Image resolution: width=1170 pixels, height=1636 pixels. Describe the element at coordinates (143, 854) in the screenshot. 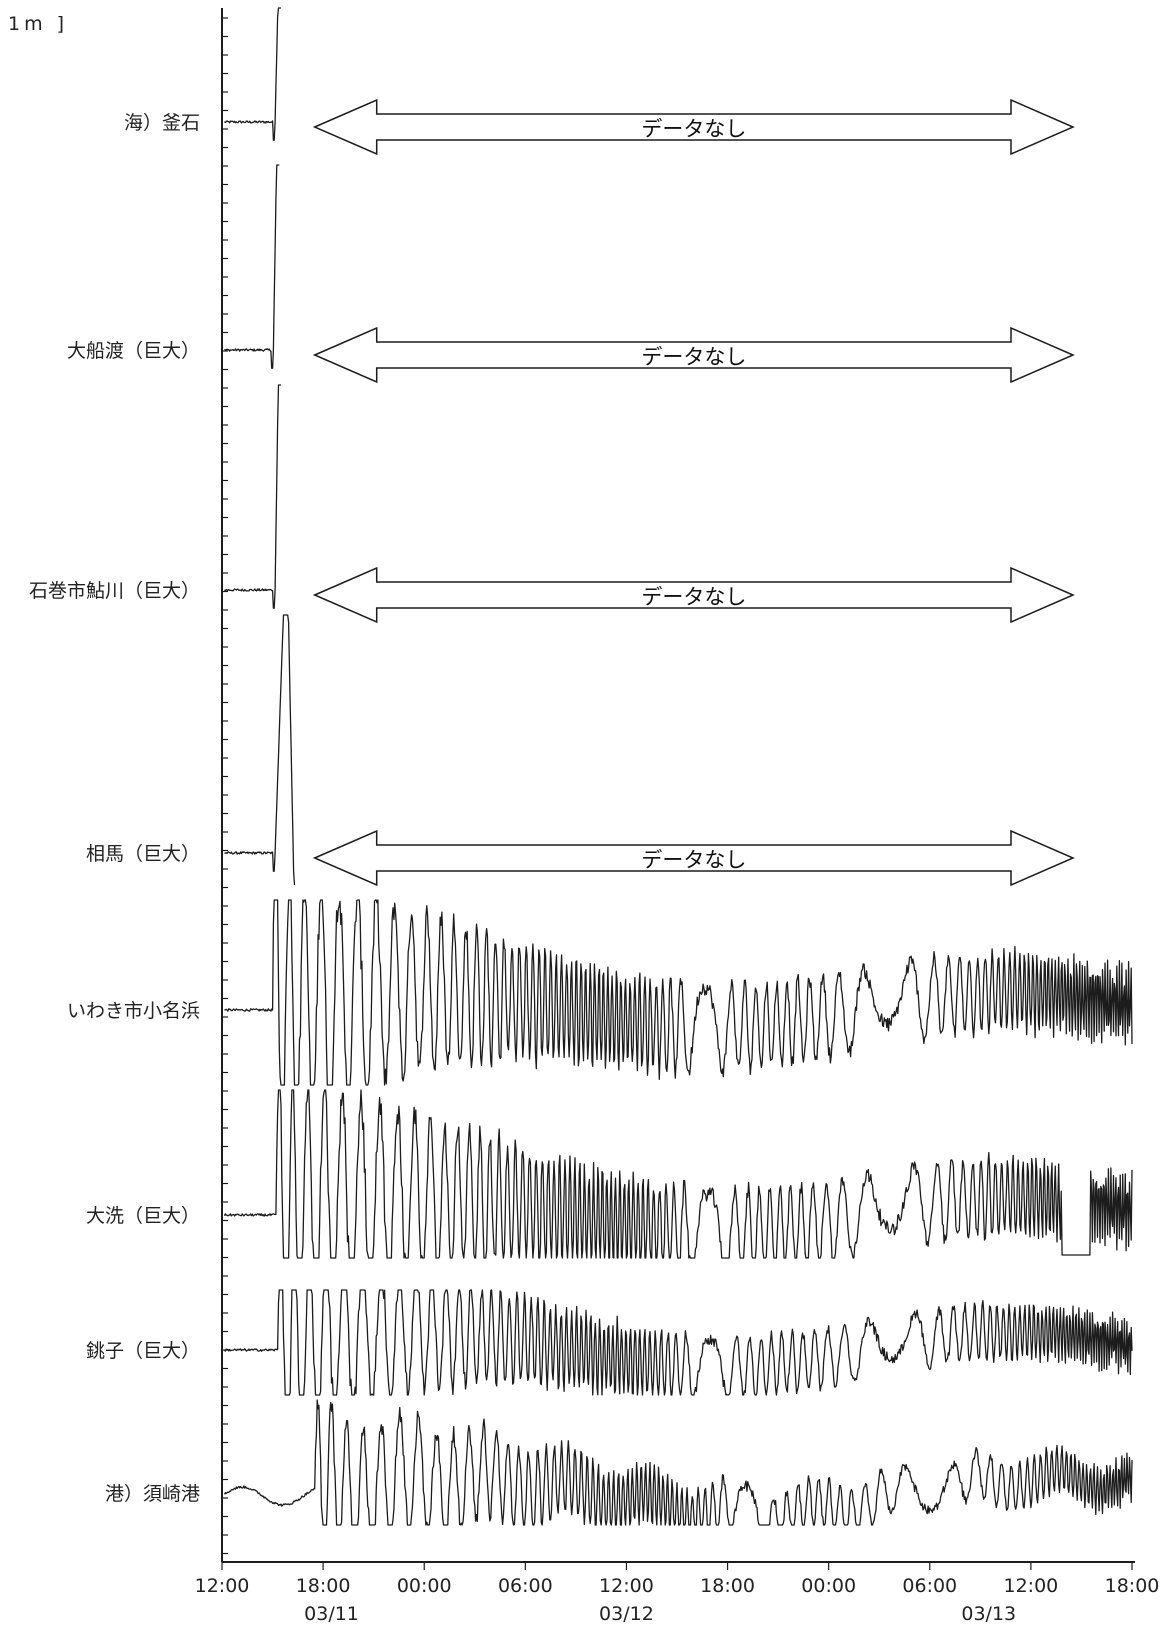

I see `series-label: 相馬（巨大）` at that location.